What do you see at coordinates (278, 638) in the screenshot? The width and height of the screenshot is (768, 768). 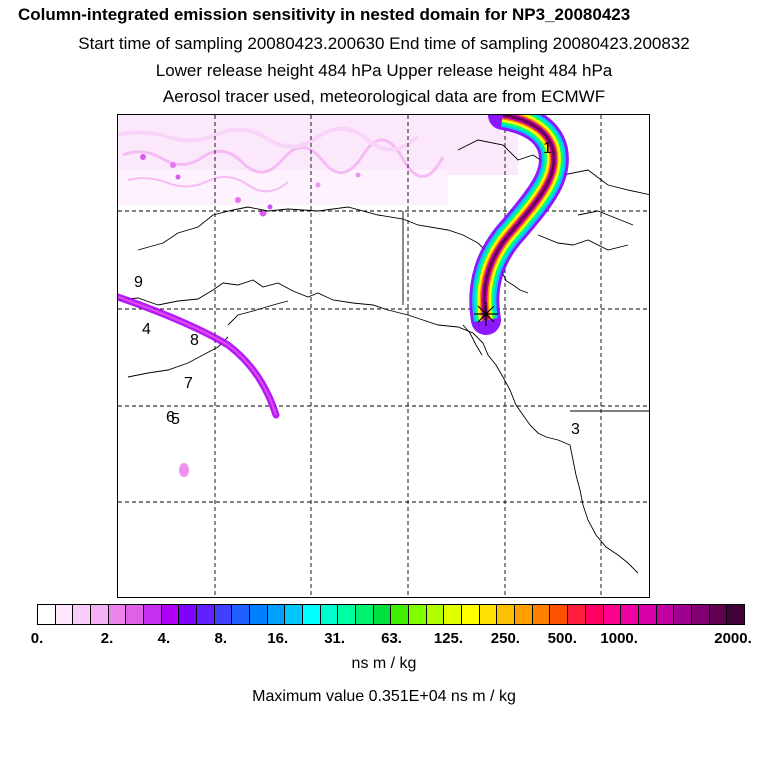 I see `color-scale-tick-label: 16.` at bounding box center [278, 638].